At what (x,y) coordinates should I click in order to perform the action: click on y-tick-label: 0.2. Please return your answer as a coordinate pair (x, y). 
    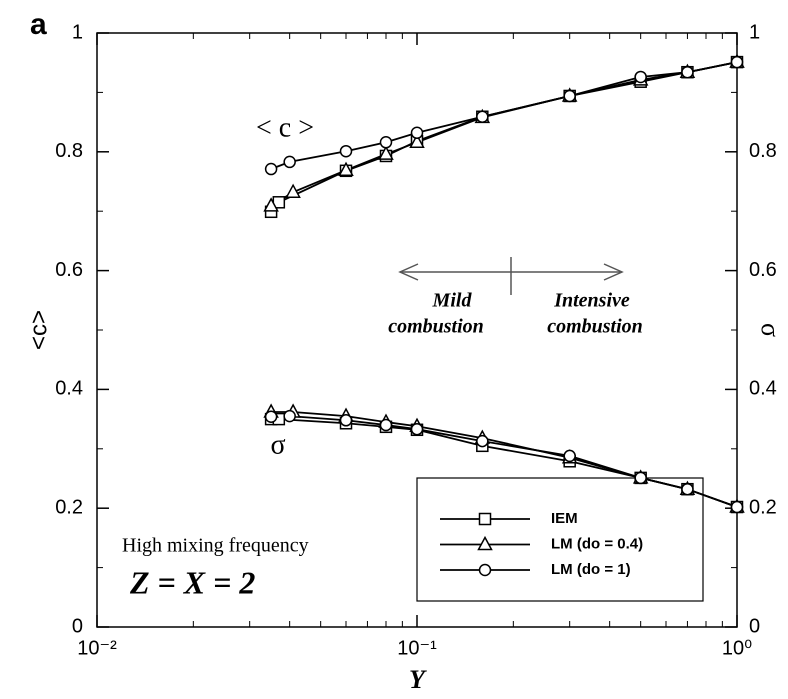
    Looking at the image, I should click on (69, 507).